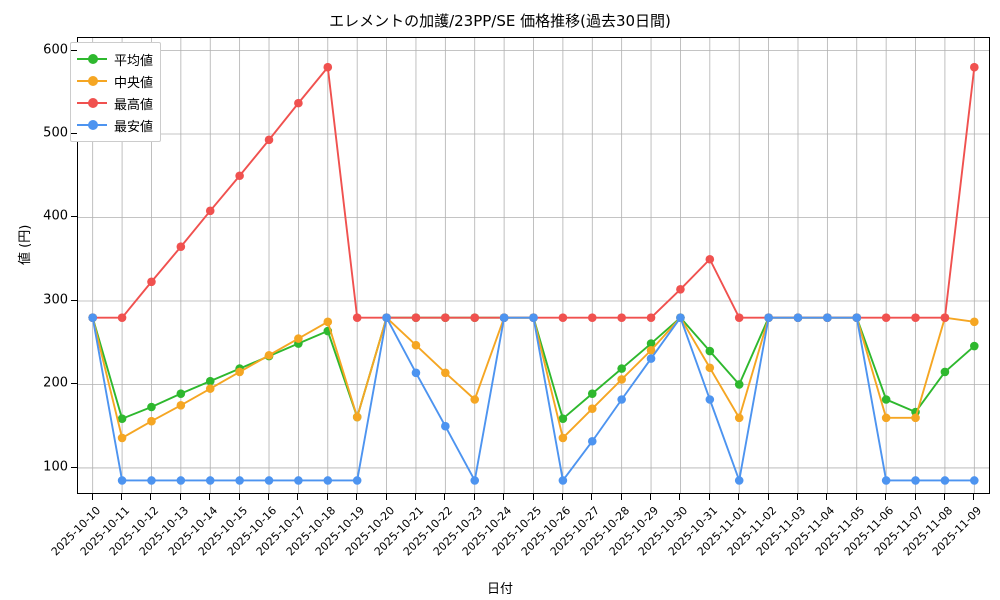 The height and width of the screenshot is (600, 1000). Describe the element at coordinates (55, 50) in the screenshot. I see `y-tick-label: 600` at that location.